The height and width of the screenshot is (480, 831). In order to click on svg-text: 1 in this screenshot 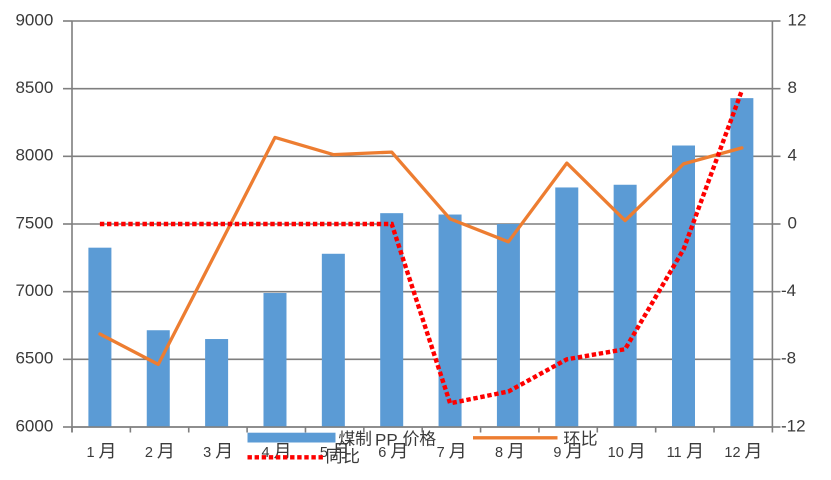, I will do `click(90, 453)`.